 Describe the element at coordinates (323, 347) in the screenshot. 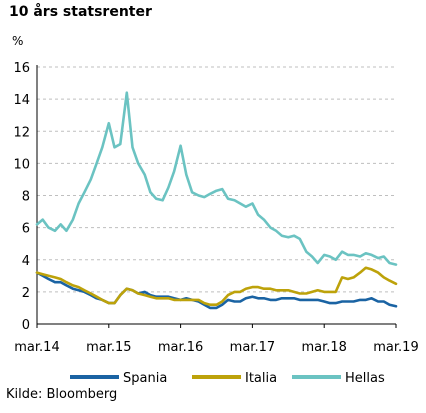

I see `x-tick-label: mar.18` at that location.